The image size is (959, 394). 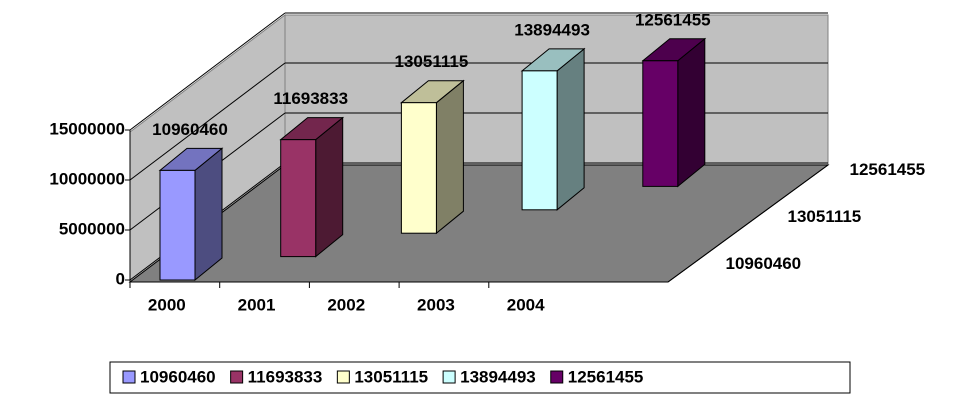 What do you see at coordinates (391, 376) in the screenshot?
I see `legend-label: 13051115` at bounding box center [391, 376].